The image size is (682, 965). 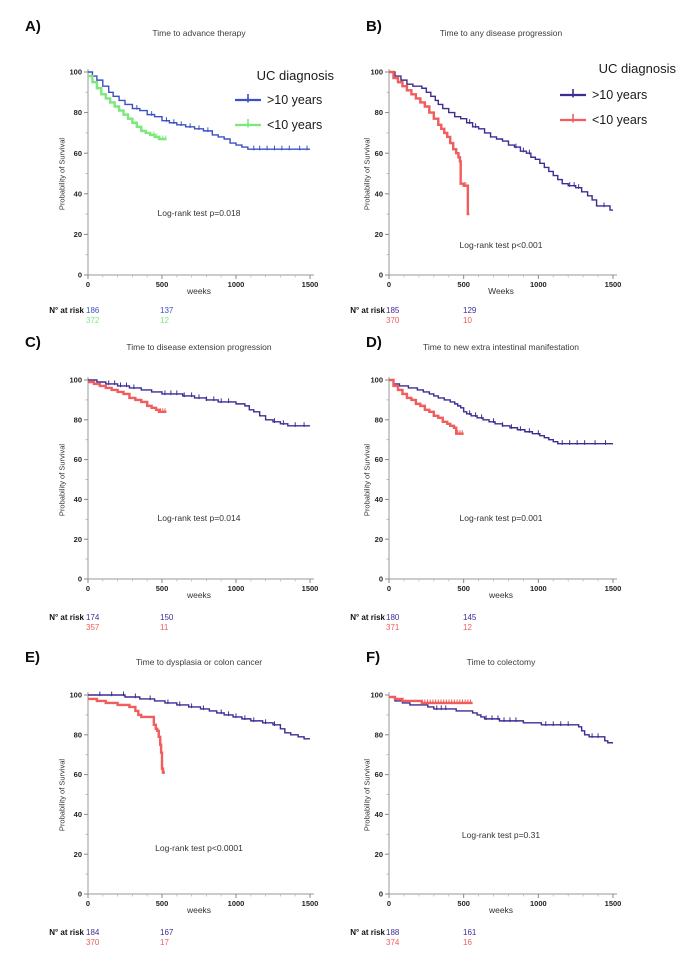 I want to click on natrisk-value: 161, so click(x=470, y=932).